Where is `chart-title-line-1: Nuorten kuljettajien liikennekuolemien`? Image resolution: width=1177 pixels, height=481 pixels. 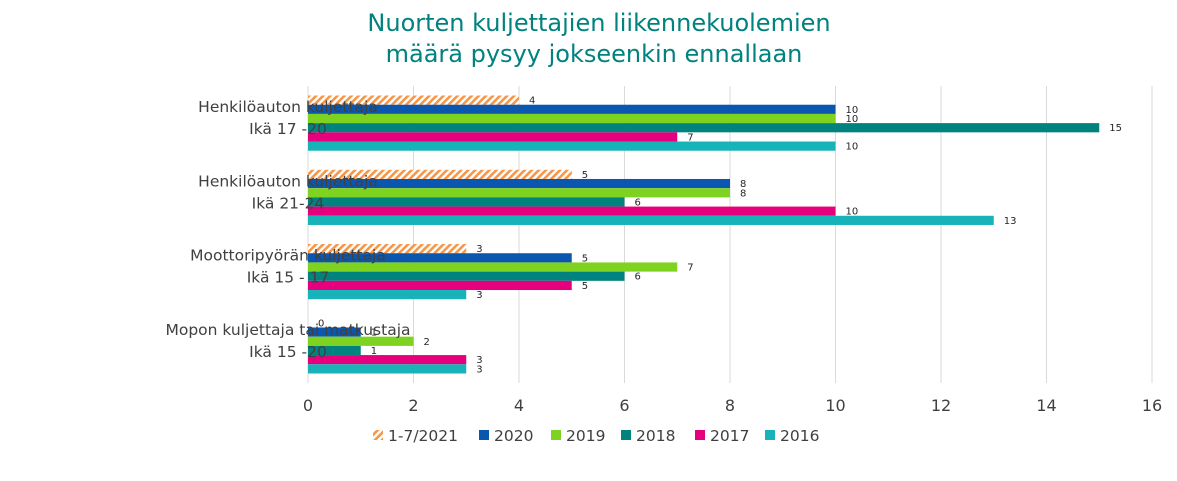
chart-title-line-1: Nuorten kuljettajien liikennekuolemien is located at coordinates (598, 23).